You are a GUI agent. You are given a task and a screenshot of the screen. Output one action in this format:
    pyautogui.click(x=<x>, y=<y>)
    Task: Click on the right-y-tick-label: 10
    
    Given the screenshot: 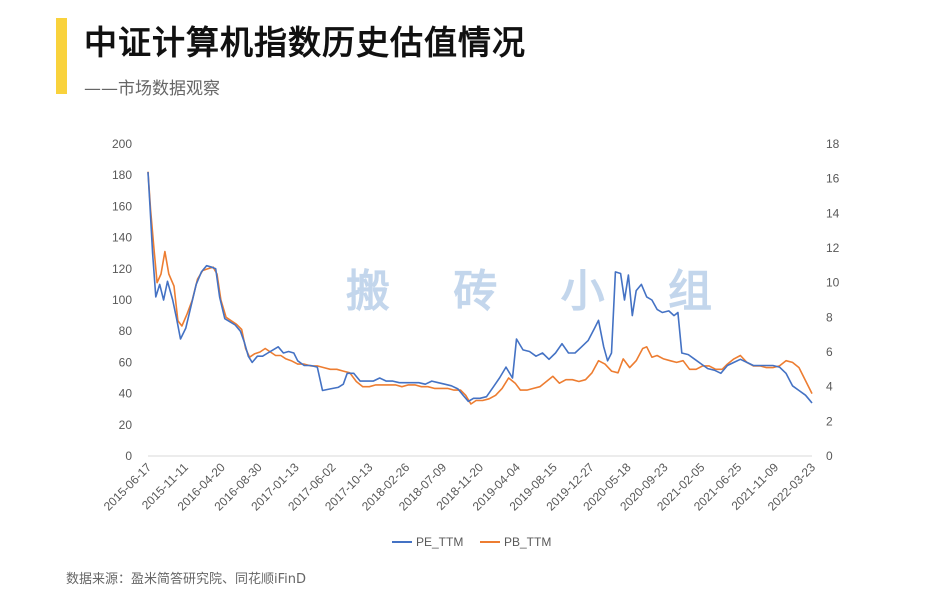 What is the action you would take?
    pyautogui.click(x=833, y=283)
    